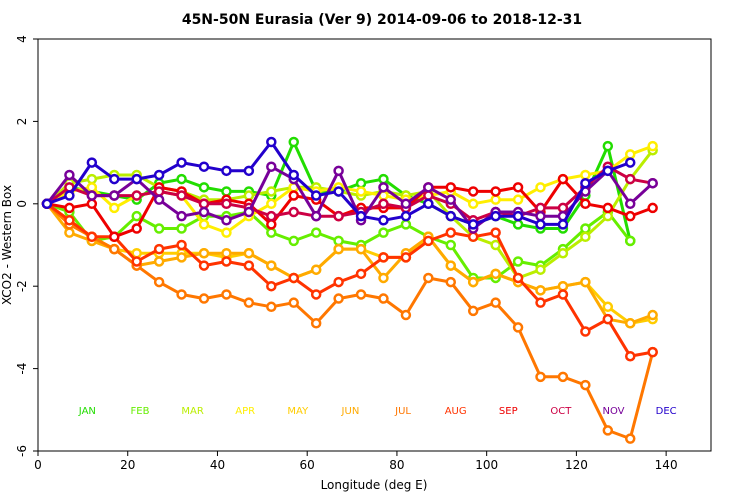 Image resolution: width=750 pixels, height=500 pixels. I want to click on data-point-may, so click(608, 307).